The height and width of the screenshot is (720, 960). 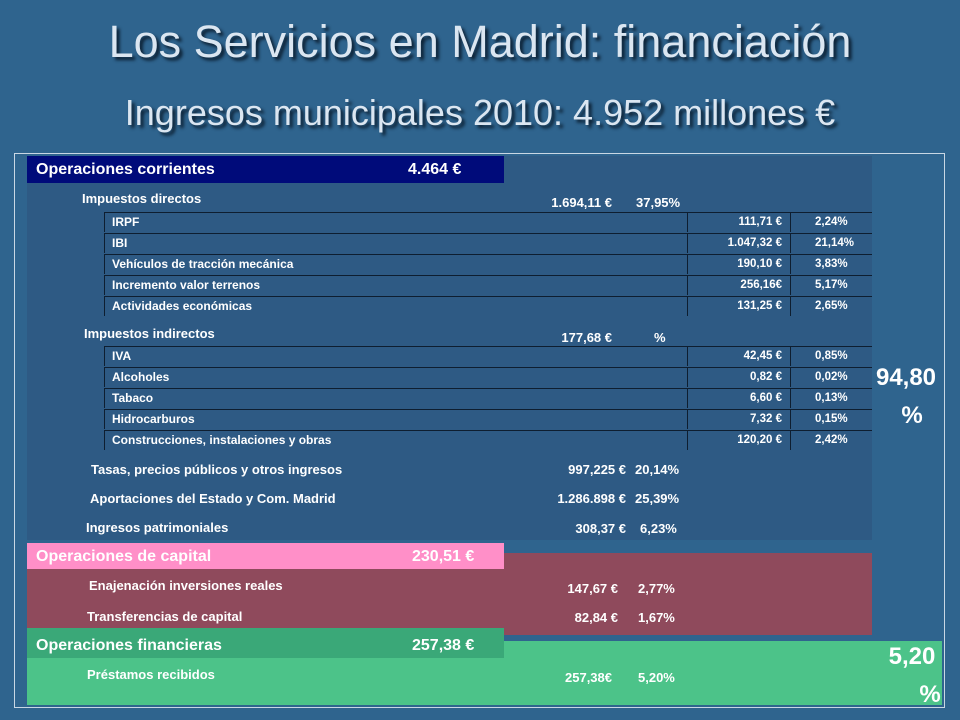 I want to click on tax-item-label: Tabaco, so click(x=133, y=398).